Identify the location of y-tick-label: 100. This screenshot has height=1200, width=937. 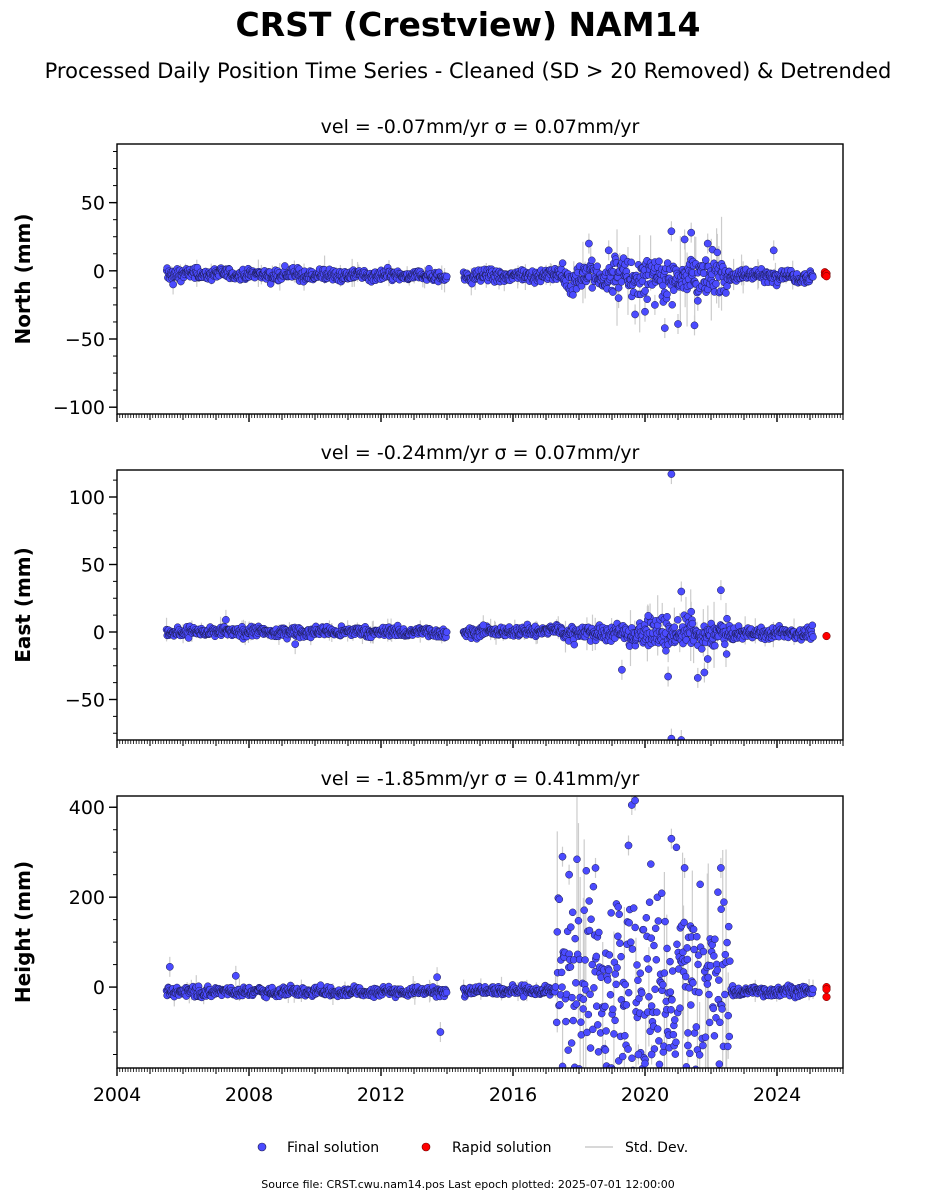
(87, 498).